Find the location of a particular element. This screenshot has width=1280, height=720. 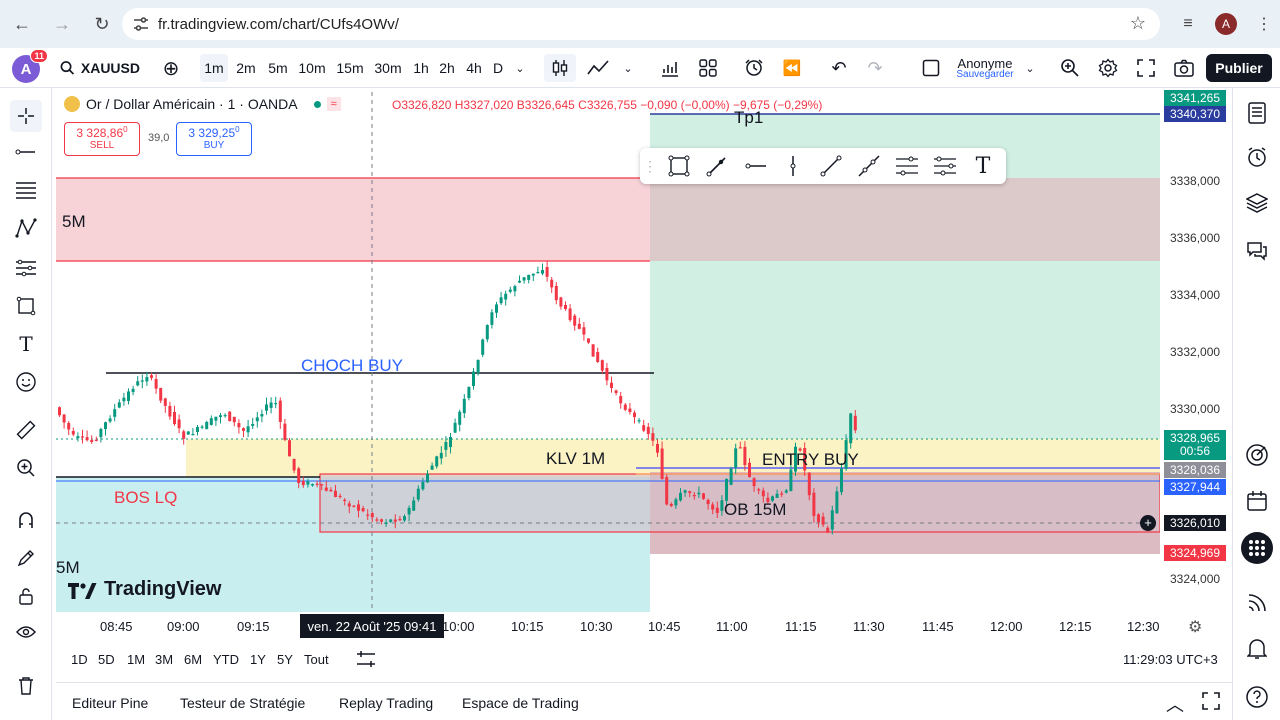

range-5y: 5Y is located at coordinates (285, 659).